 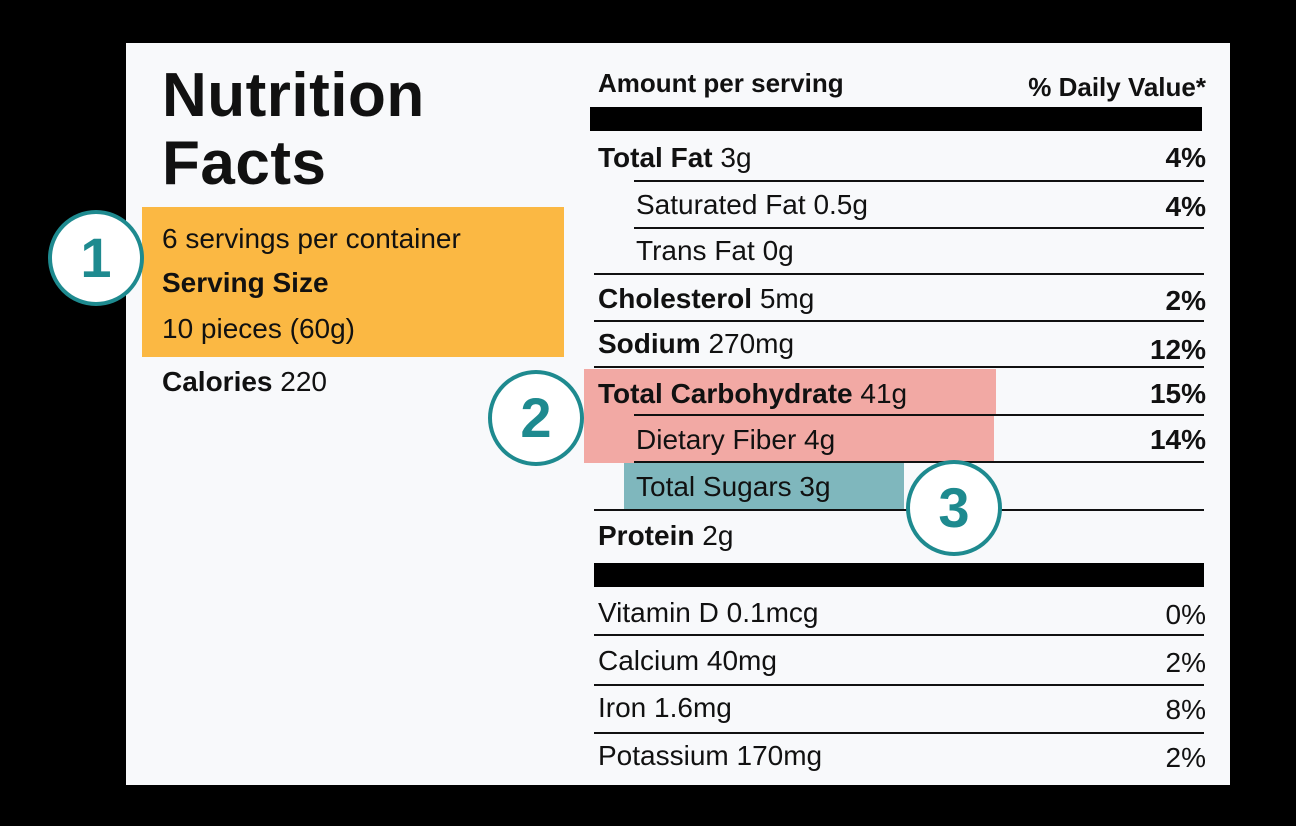 I want to click on potassium: Potassium 170mg, so click(x=710, y=755).